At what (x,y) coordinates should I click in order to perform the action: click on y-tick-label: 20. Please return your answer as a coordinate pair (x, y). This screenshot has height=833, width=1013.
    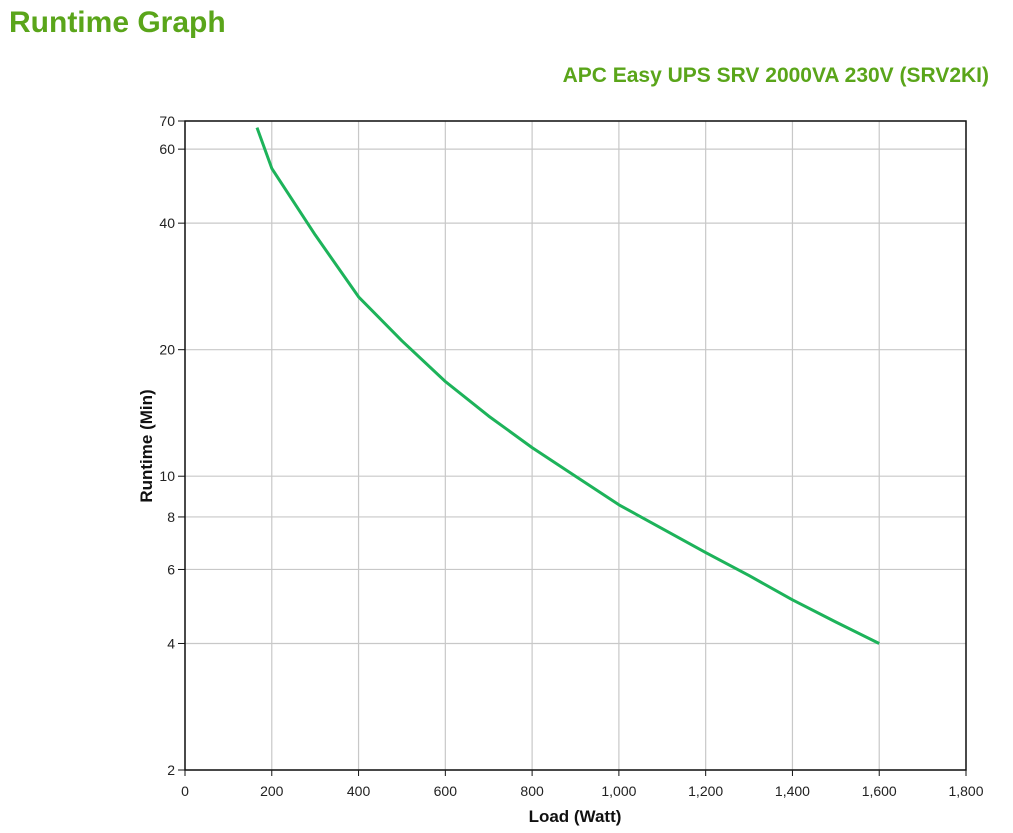
    Looking at the image, I should click on (167, 350).